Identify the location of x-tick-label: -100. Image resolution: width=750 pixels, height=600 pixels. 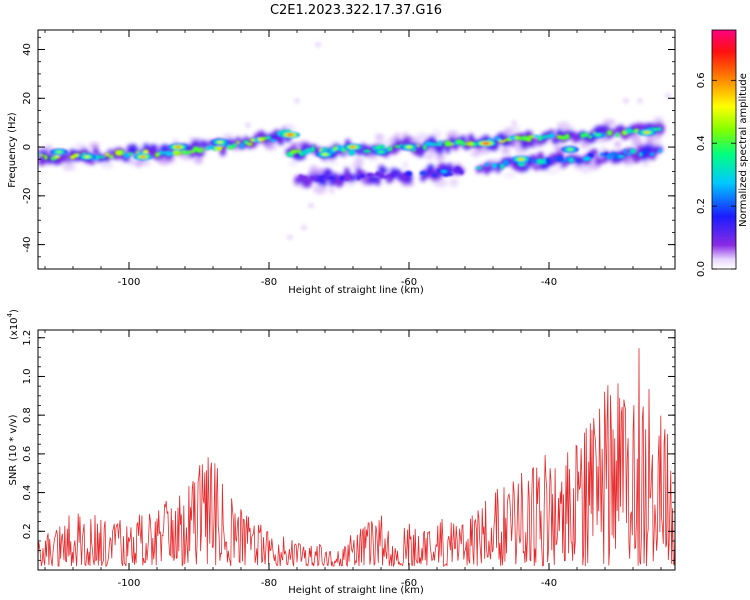
(129, 583).